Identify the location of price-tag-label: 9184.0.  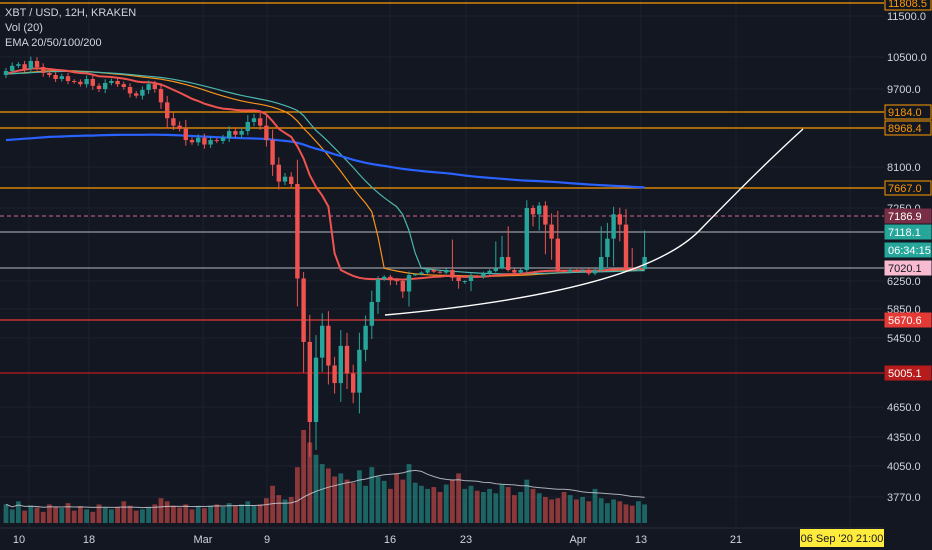
(905, 113).